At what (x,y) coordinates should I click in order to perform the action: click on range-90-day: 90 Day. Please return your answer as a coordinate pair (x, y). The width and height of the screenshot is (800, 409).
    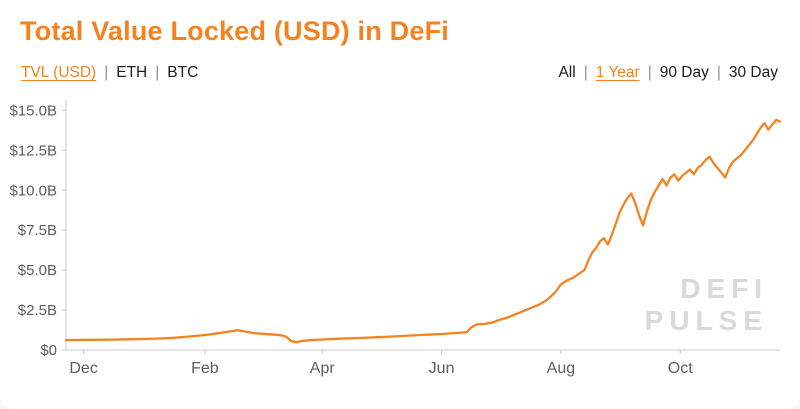
    Looking at the image, I should click on (684, 72).